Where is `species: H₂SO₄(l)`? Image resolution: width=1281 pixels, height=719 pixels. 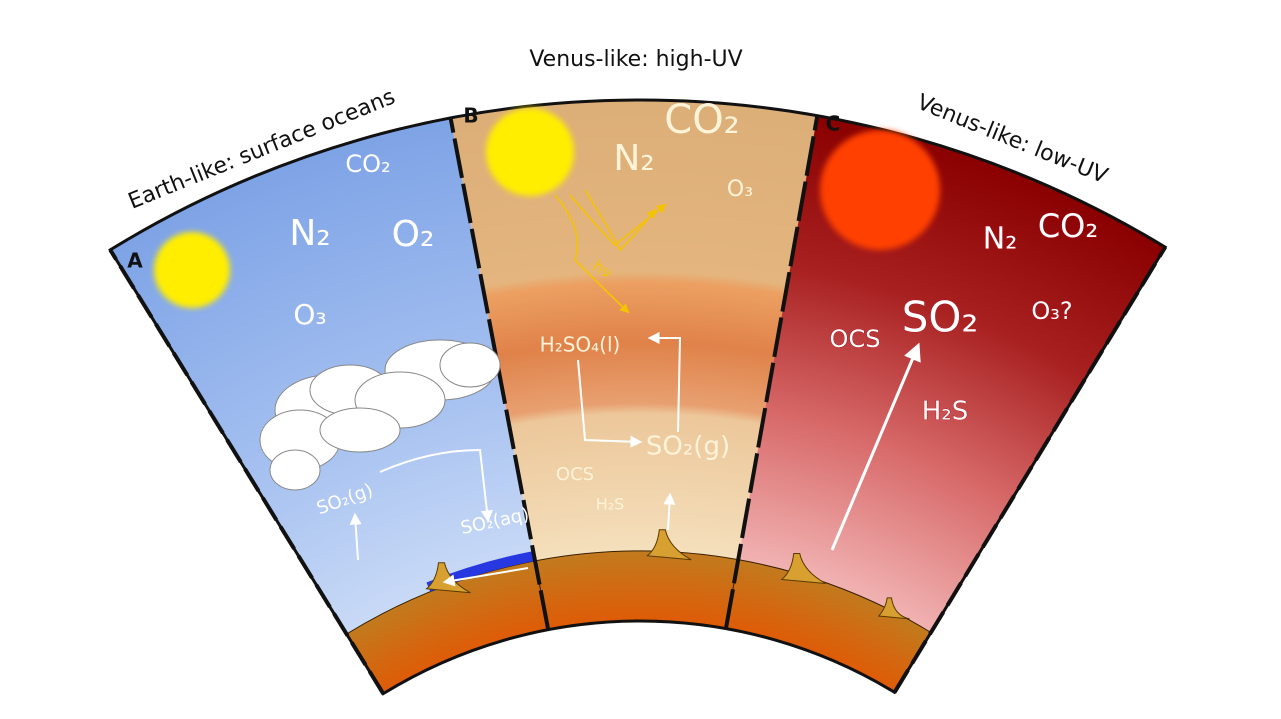 species: H₂SO₄(l) is located at coordinates (580, 345).